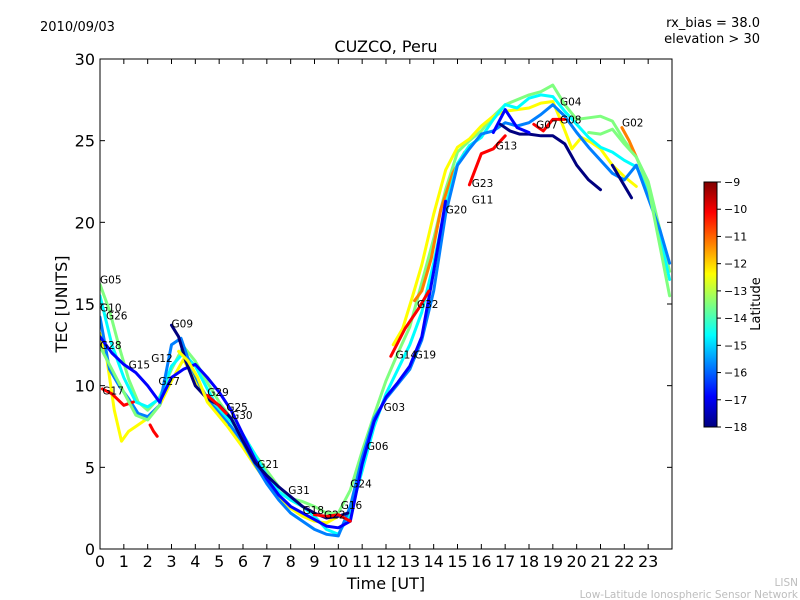 This screenshot has width=800, height=600. I want to click on y-tick-label: 5, so click(90, 467).